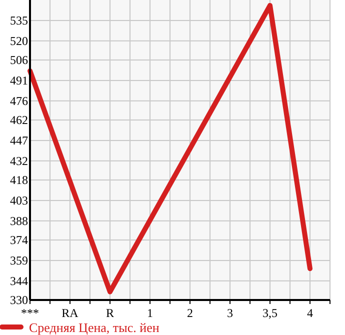  I want to click on y-tick-label: 462, so click(19, 120).